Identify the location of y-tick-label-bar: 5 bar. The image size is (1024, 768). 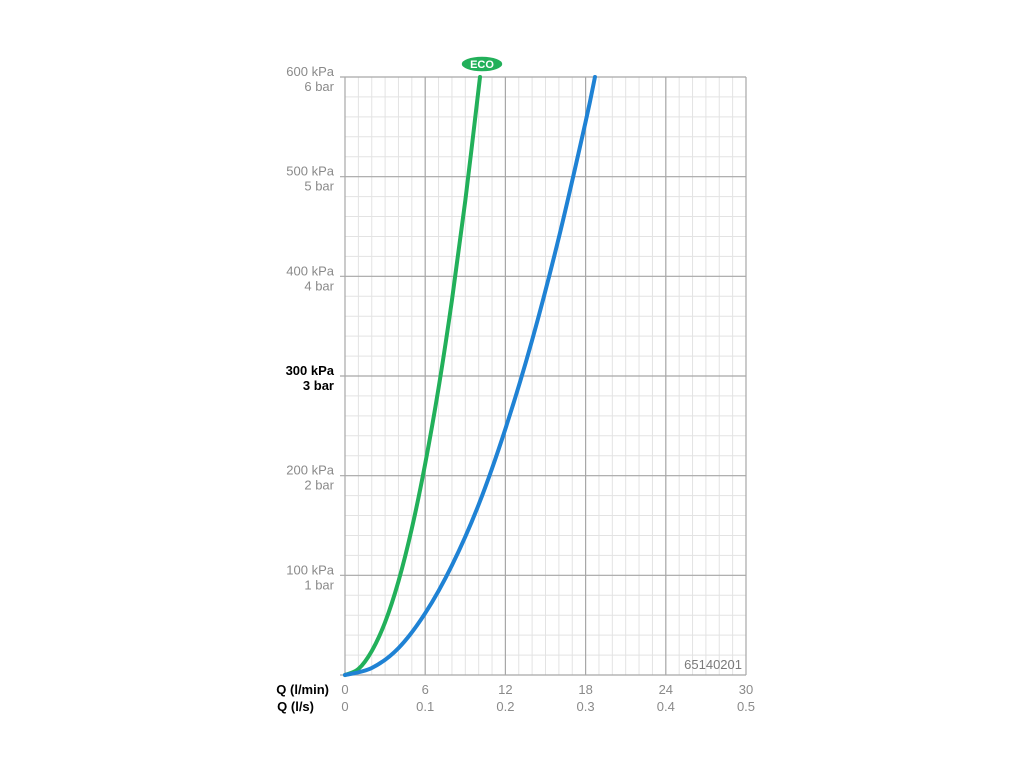
(319, 186).